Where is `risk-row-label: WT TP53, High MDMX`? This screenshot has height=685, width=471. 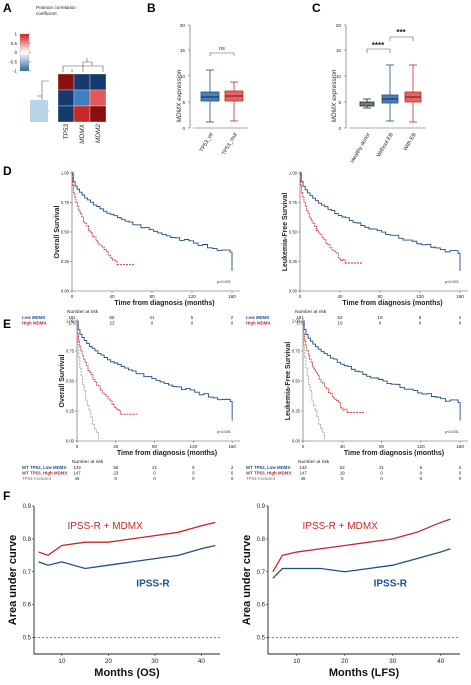 risk-row-label: WT TP53, High MDMX is located at coordinates (268, 473).